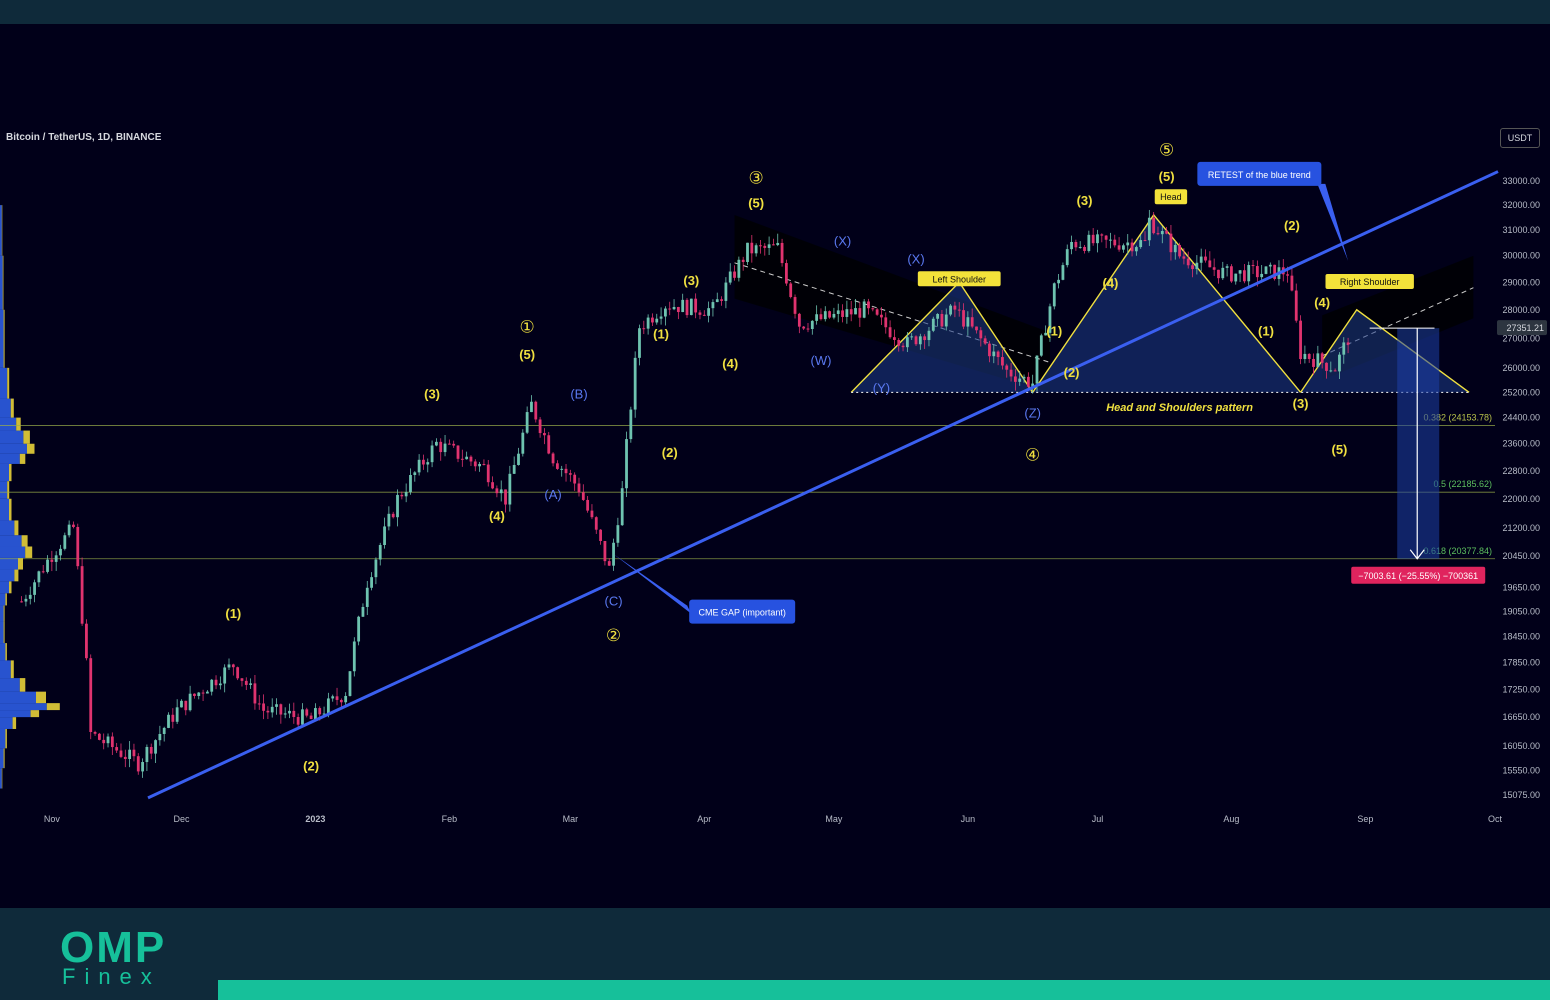 Image resolution: width=1550 pixels, height=1000 pixels. Describe the element at coordinates (959, 279) in the screenshot. I see `pattern-tag-label: Left Shoulder` at that location.